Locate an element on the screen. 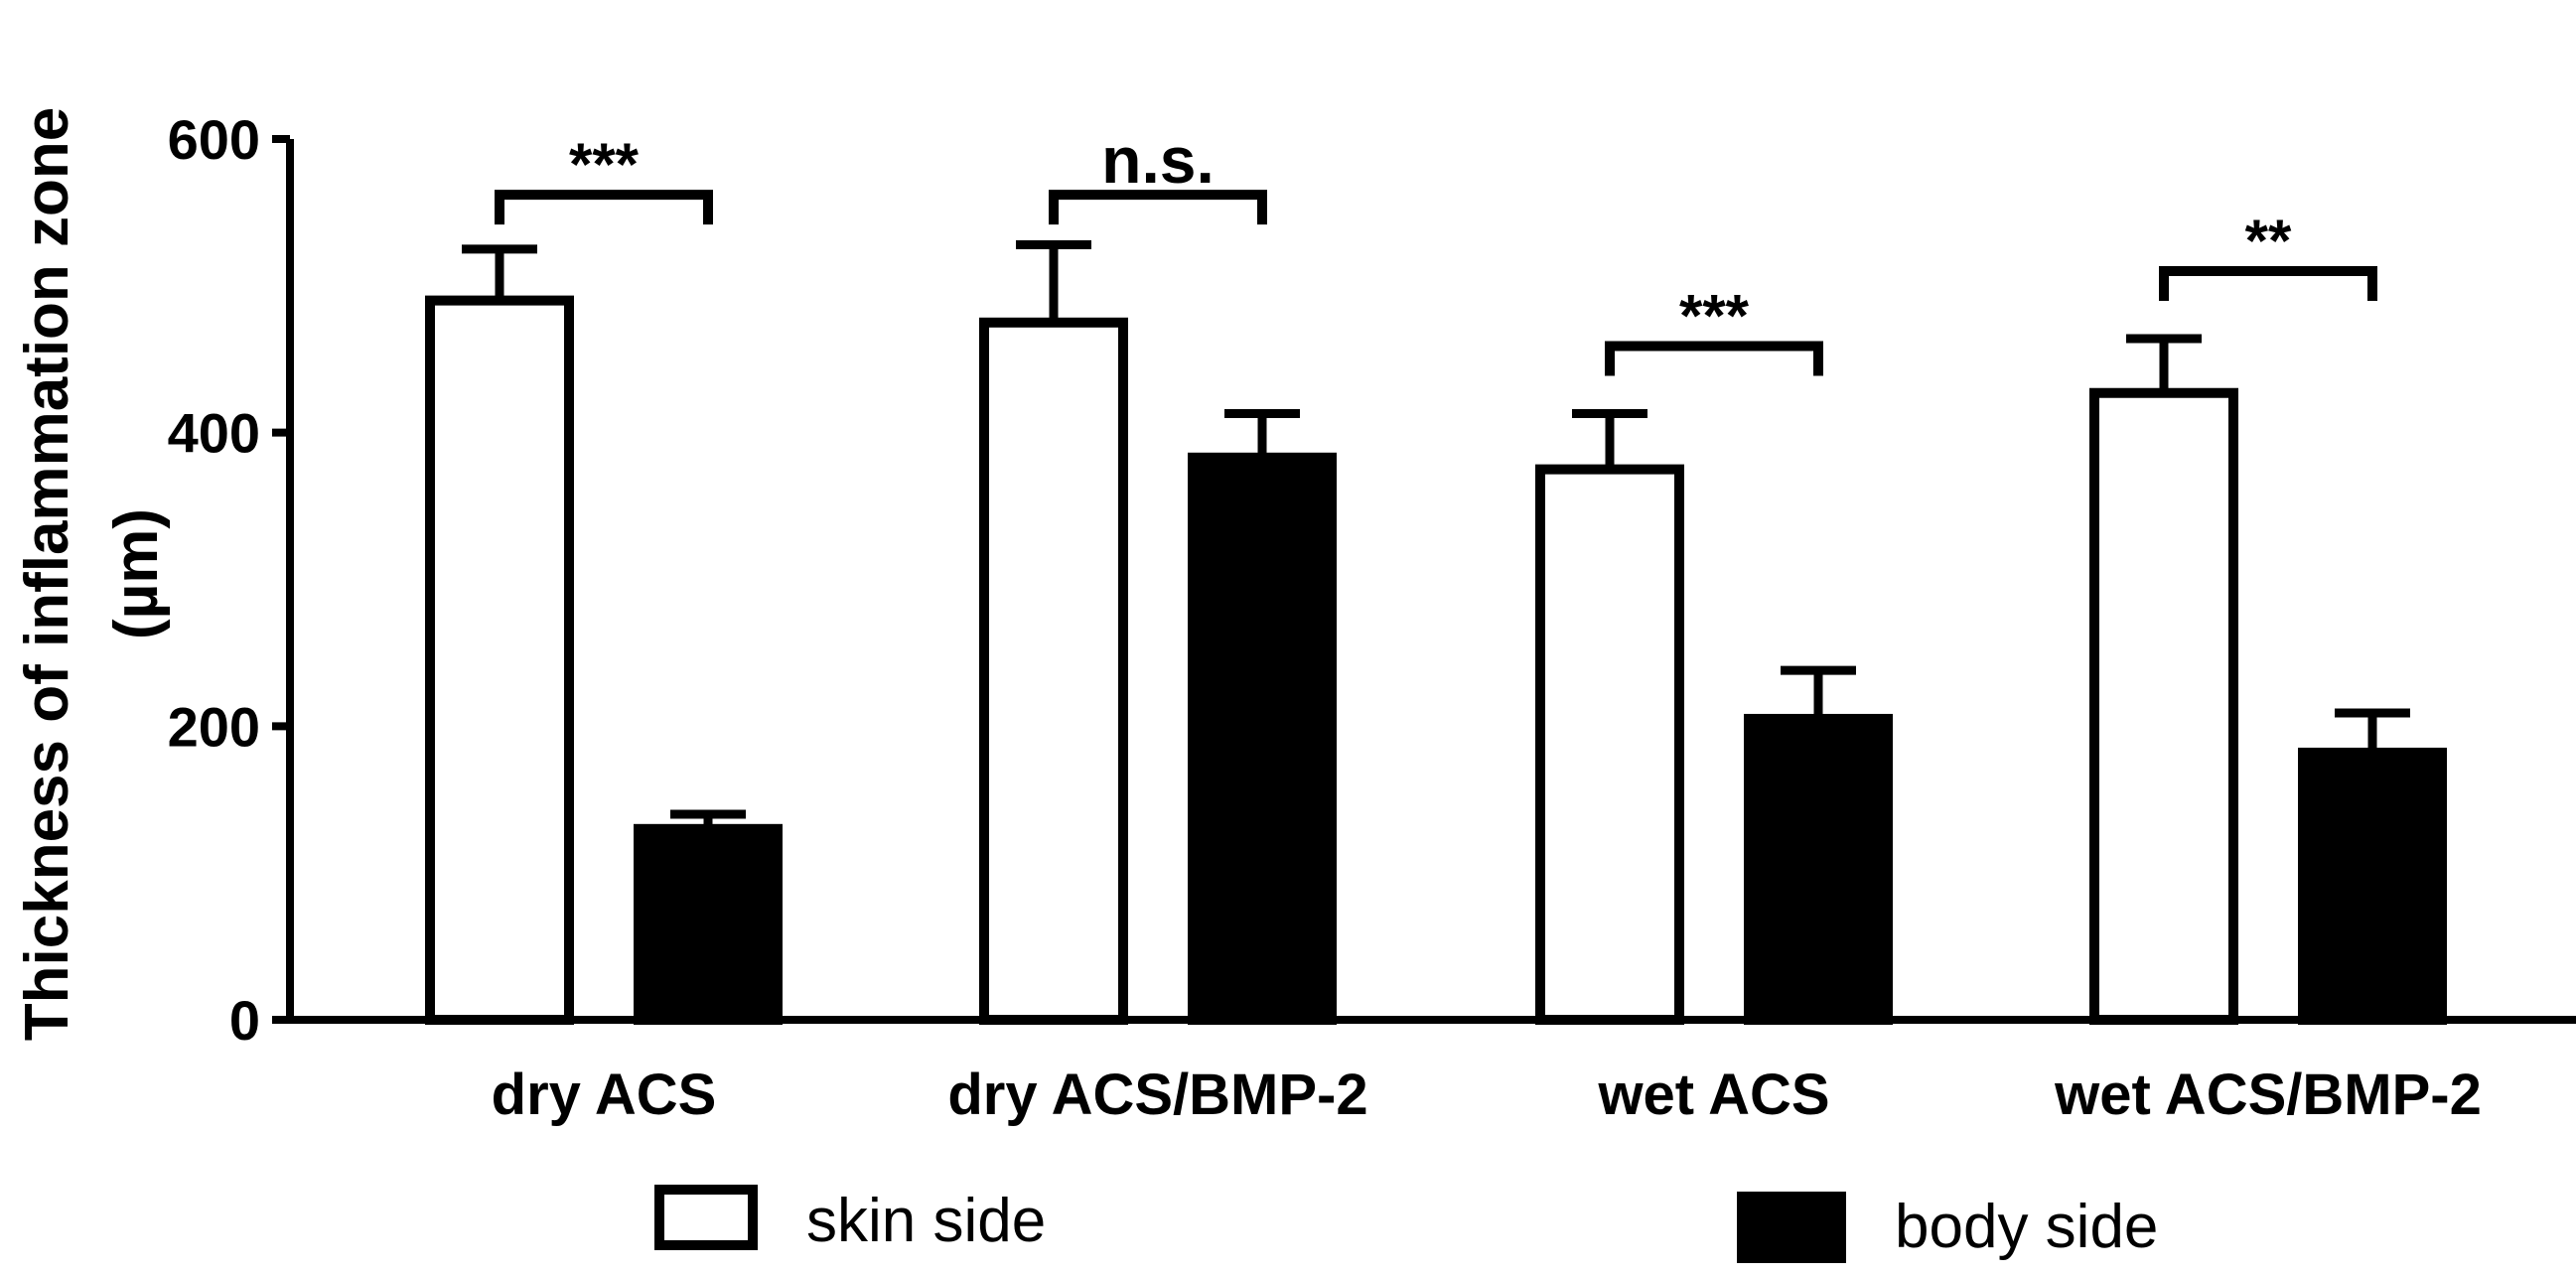 This screenshot has height=1276, width=2576. x-tick-label-dry-acs: dry ACS is located at coordinates (604, 1095).